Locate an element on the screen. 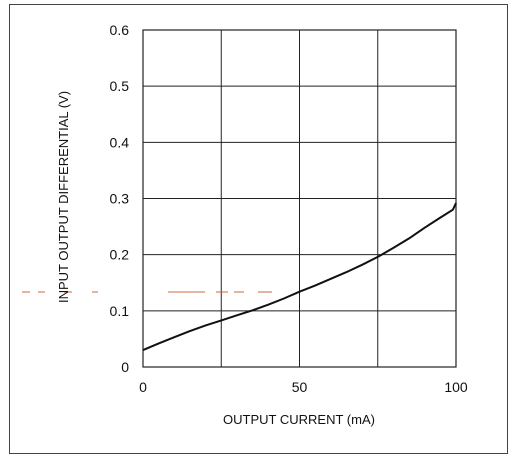 This screenshot has height=457, width=511. x-tick-label-2: 100 is located at coordinates (456, 387).